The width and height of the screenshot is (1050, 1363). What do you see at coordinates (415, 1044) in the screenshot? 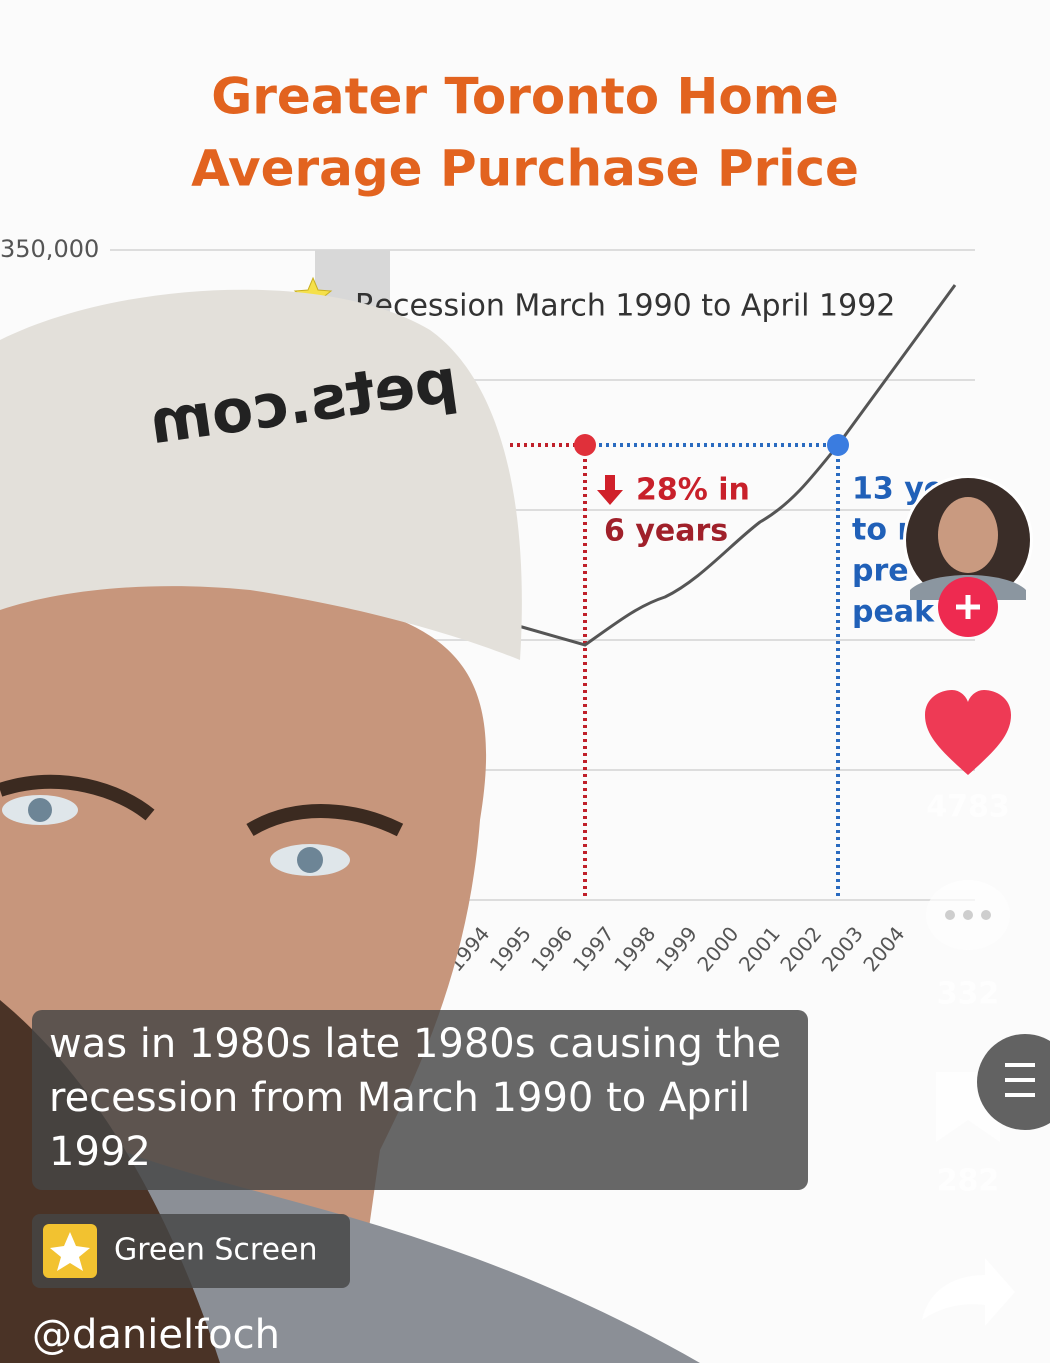
I see `caption-line: was in 1980s late 1980s causing the` at bounding box center [415, 1044].